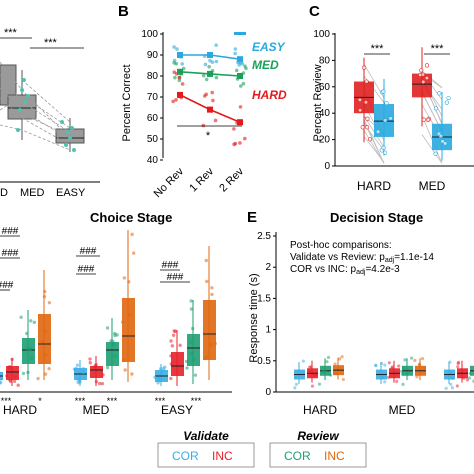 Image resolution: width=474 pixels, height=474 pixels. I want to click on panel-d-tick-med: MED, so click(96, 410).